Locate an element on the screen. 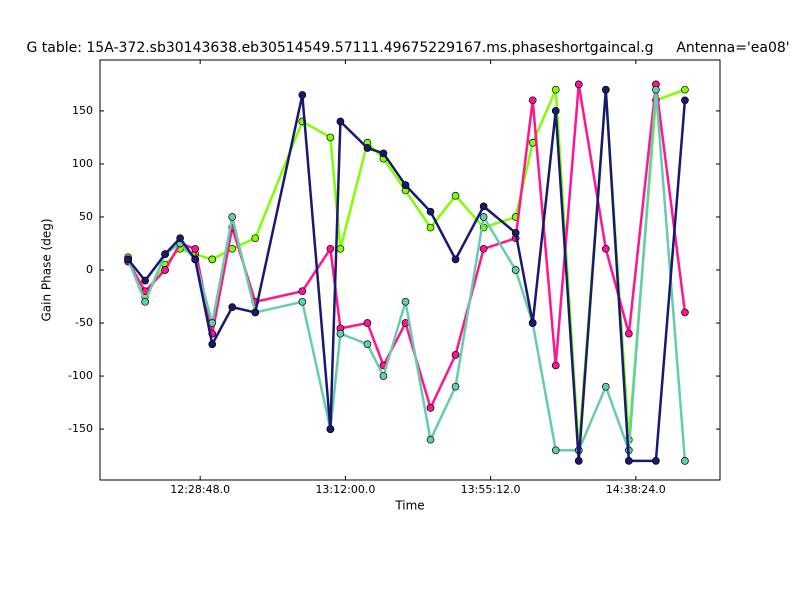 The image size is (800, 600). y-tick-label: 0 is located at coordinates (89, 269).